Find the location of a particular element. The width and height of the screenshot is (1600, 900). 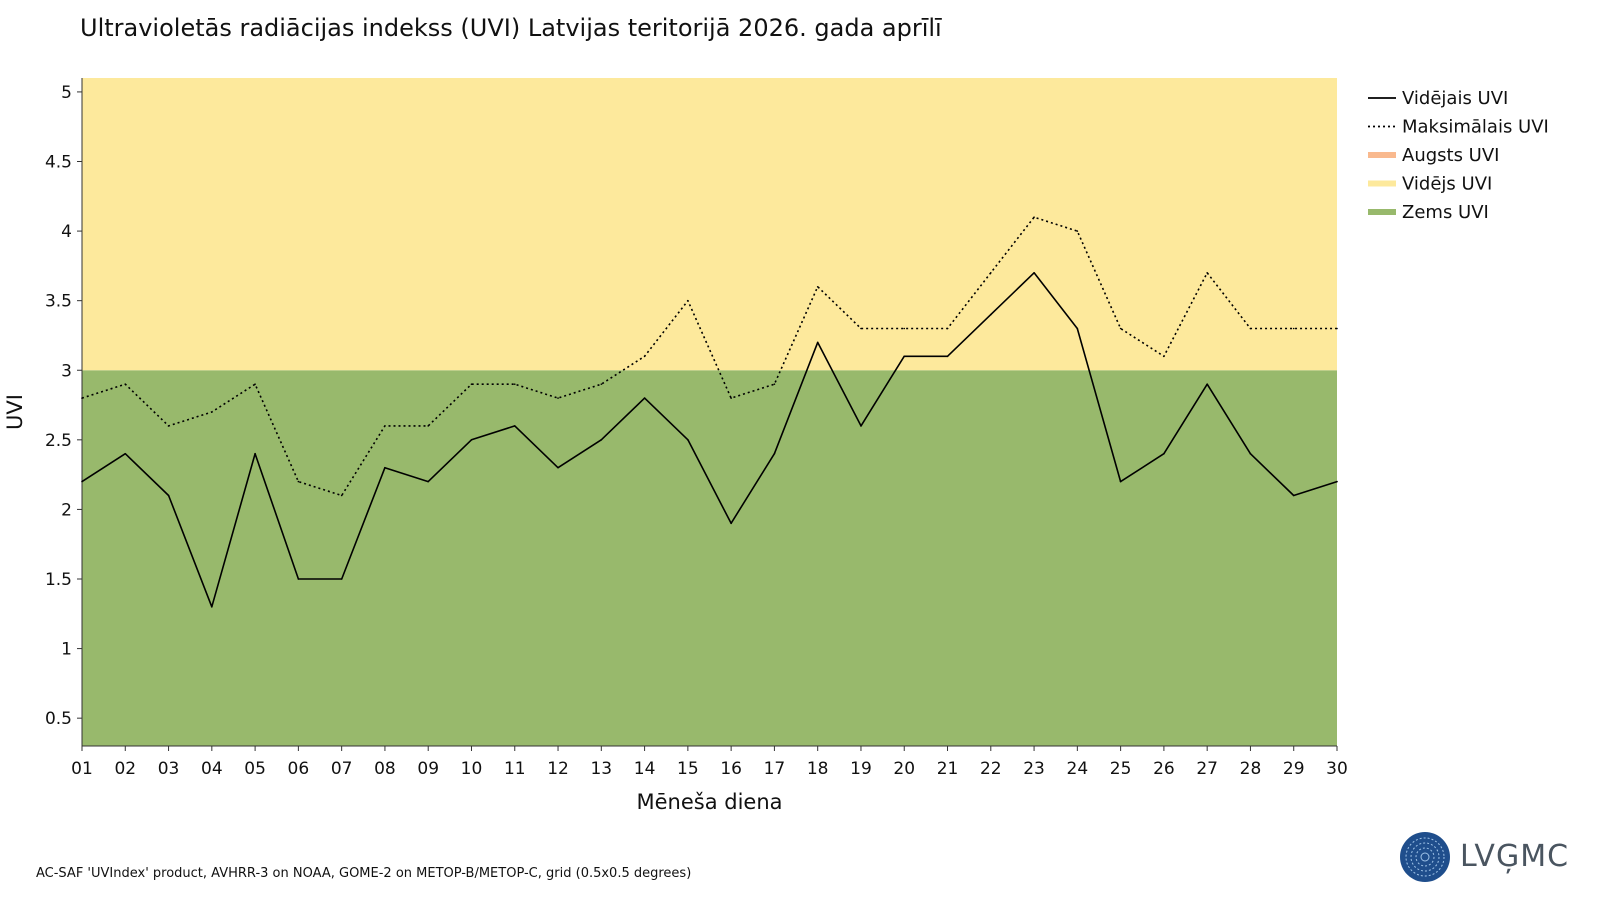

x-tick-label: 26 is located at coordinates (1164, 769).